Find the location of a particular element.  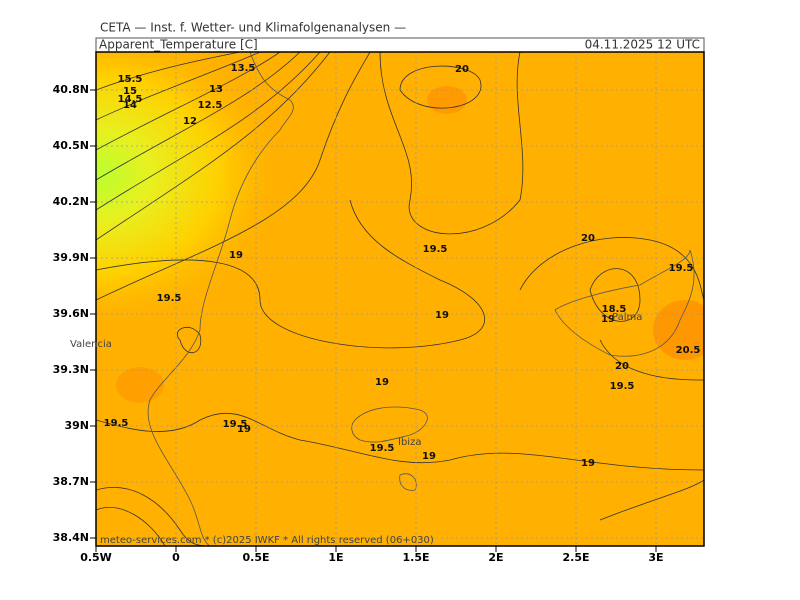

lon-label: 3E is located at coordinates (655, 557).